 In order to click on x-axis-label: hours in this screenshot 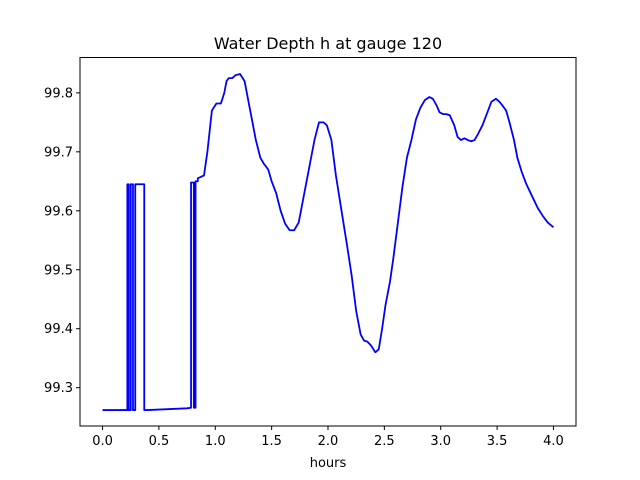, I will do `click(328, 463)`.